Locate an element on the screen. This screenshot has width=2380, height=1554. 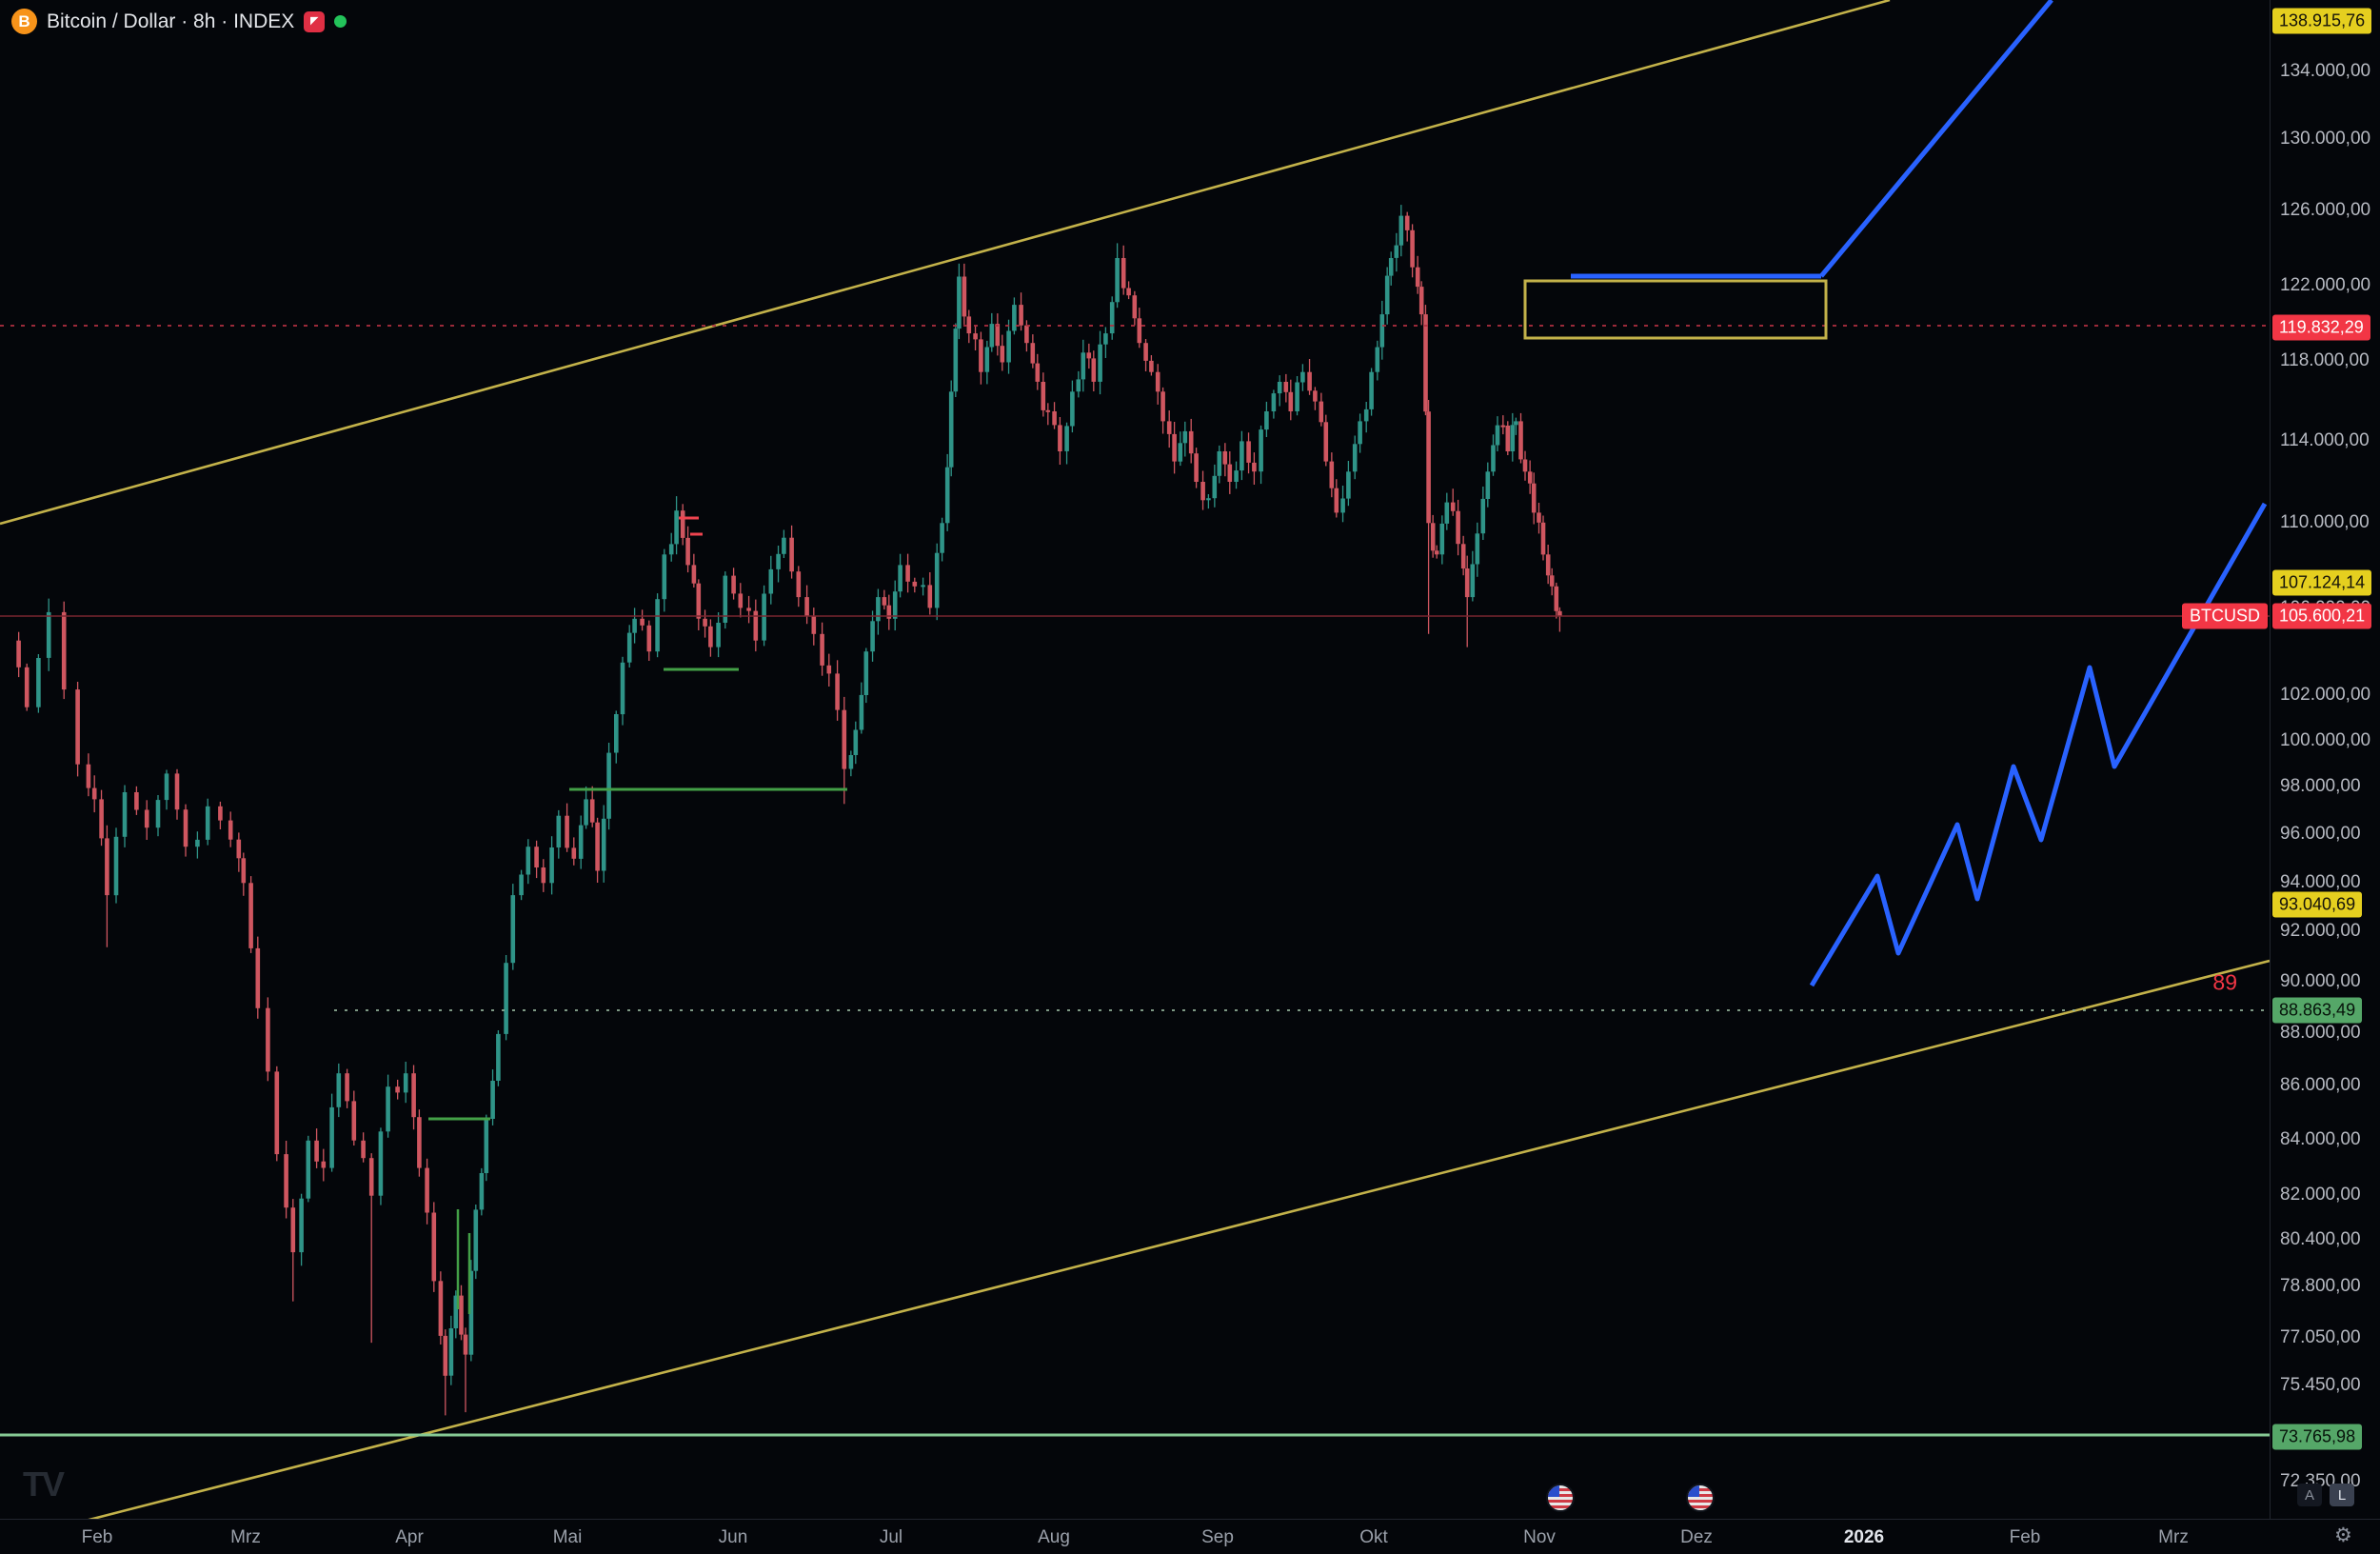
price-label-yellow: 107.124,14 is located at coordinates (2322, 582).